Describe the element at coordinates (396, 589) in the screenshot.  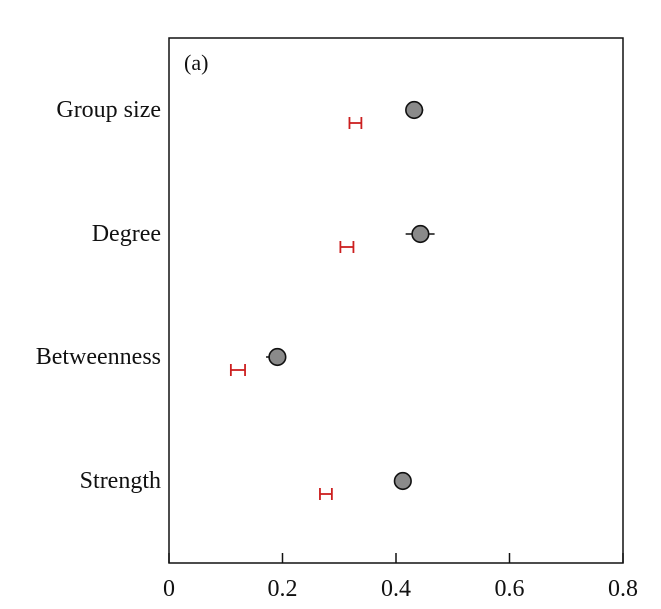
I see `x-tick-label: 0.4` at that location.